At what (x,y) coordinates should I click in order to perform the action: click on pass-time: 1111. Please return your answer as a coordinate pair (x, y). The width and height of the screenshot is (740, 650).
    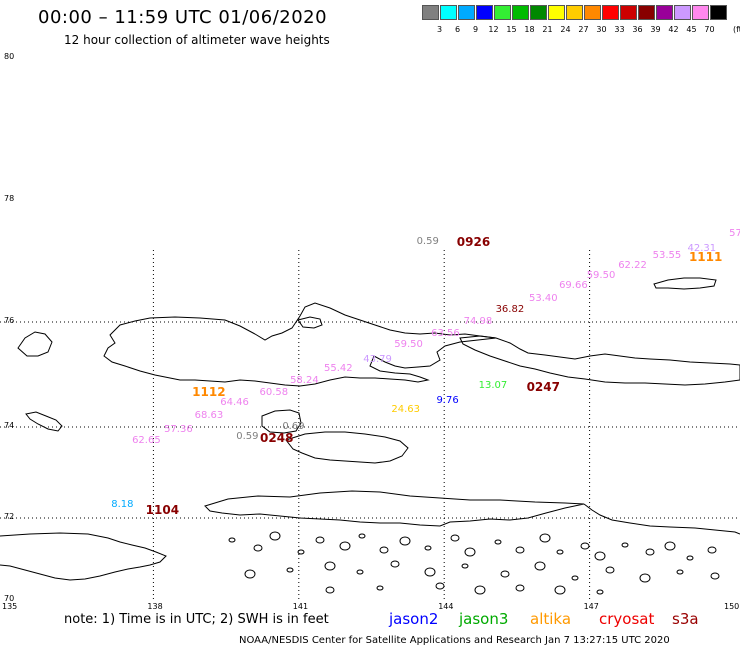
    Looking at the image, I should click on (705, 256).